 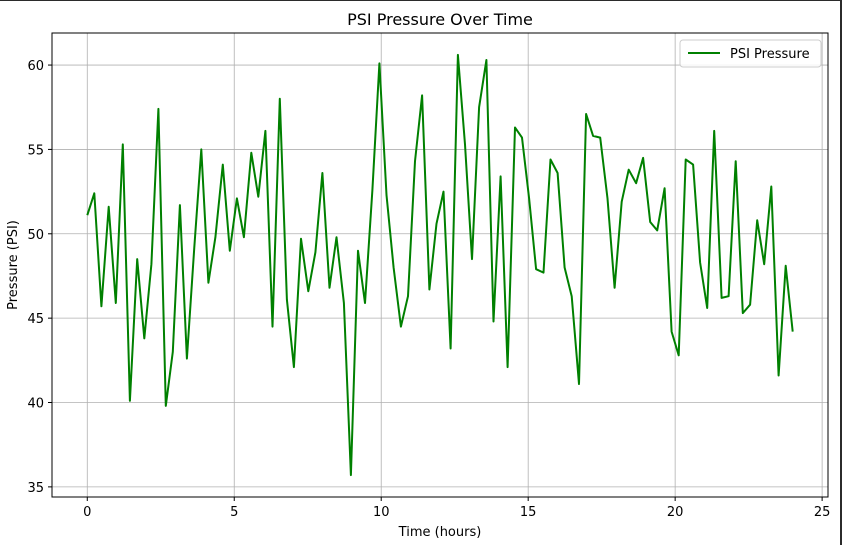 I want to click on legend-box, so click(x=750, y=53).